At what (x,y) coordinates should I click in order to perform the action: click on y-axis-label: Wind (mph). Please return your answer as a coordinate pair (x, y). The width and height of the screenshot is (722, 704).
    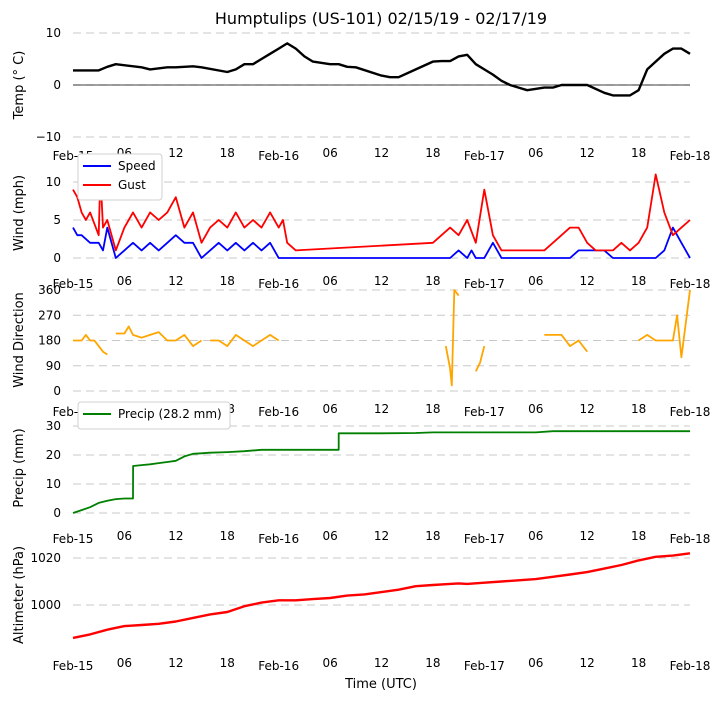
    Looking at the image, I should click on (19, 213).